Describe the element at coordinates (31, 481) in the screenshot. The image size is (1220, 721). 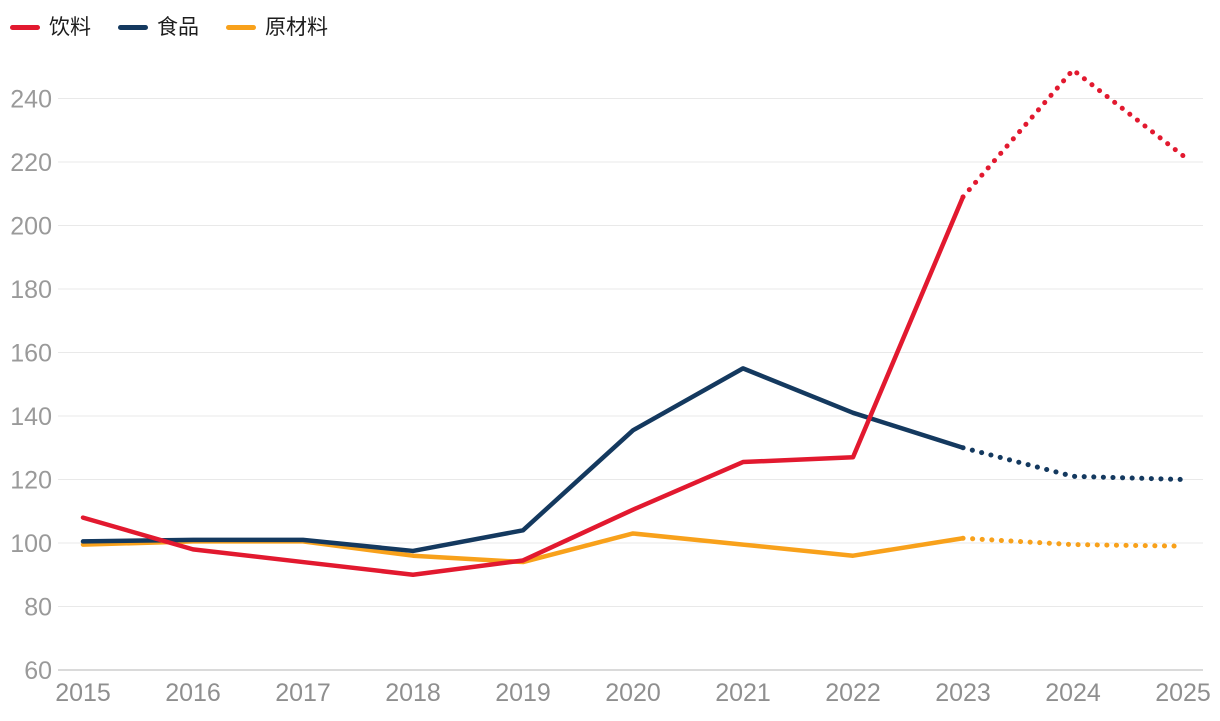
I see `y-axis-tick-label: 120` at that location.